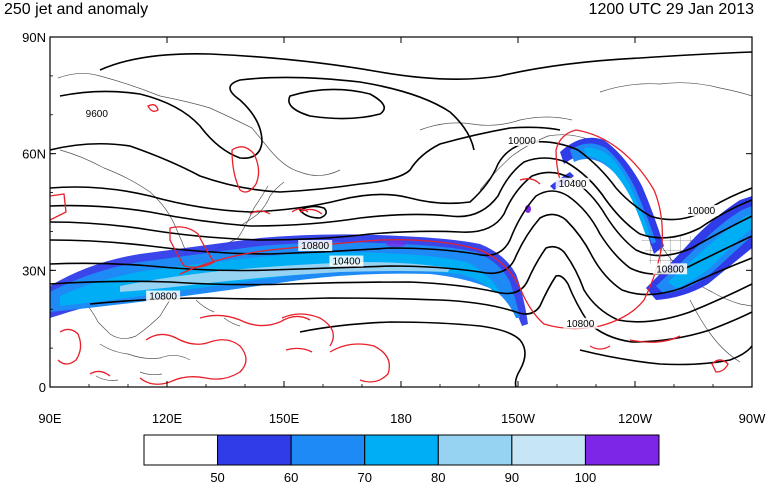 The image size is (768, 488). What do you see at coordinates (291, 477) in the screenshot?
I see `colorbar-level-label: 60` at bounding box center [291, 477].